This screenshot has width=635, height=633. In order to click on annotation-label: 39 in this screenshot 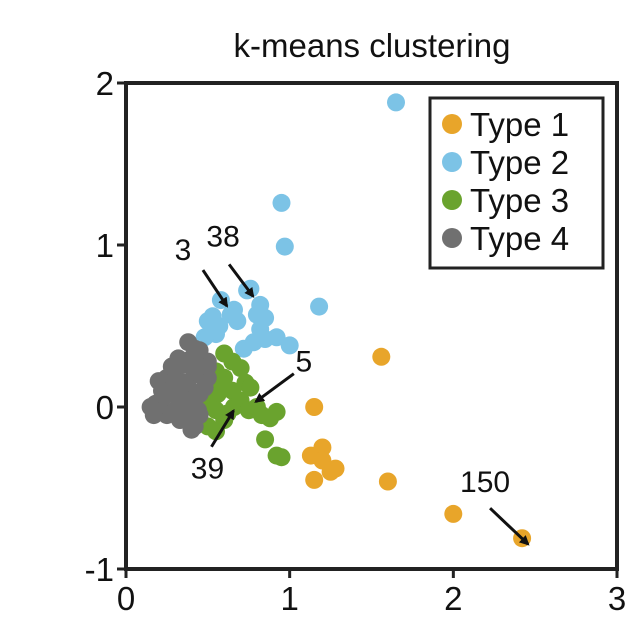, I will do `click(207, 469)`.